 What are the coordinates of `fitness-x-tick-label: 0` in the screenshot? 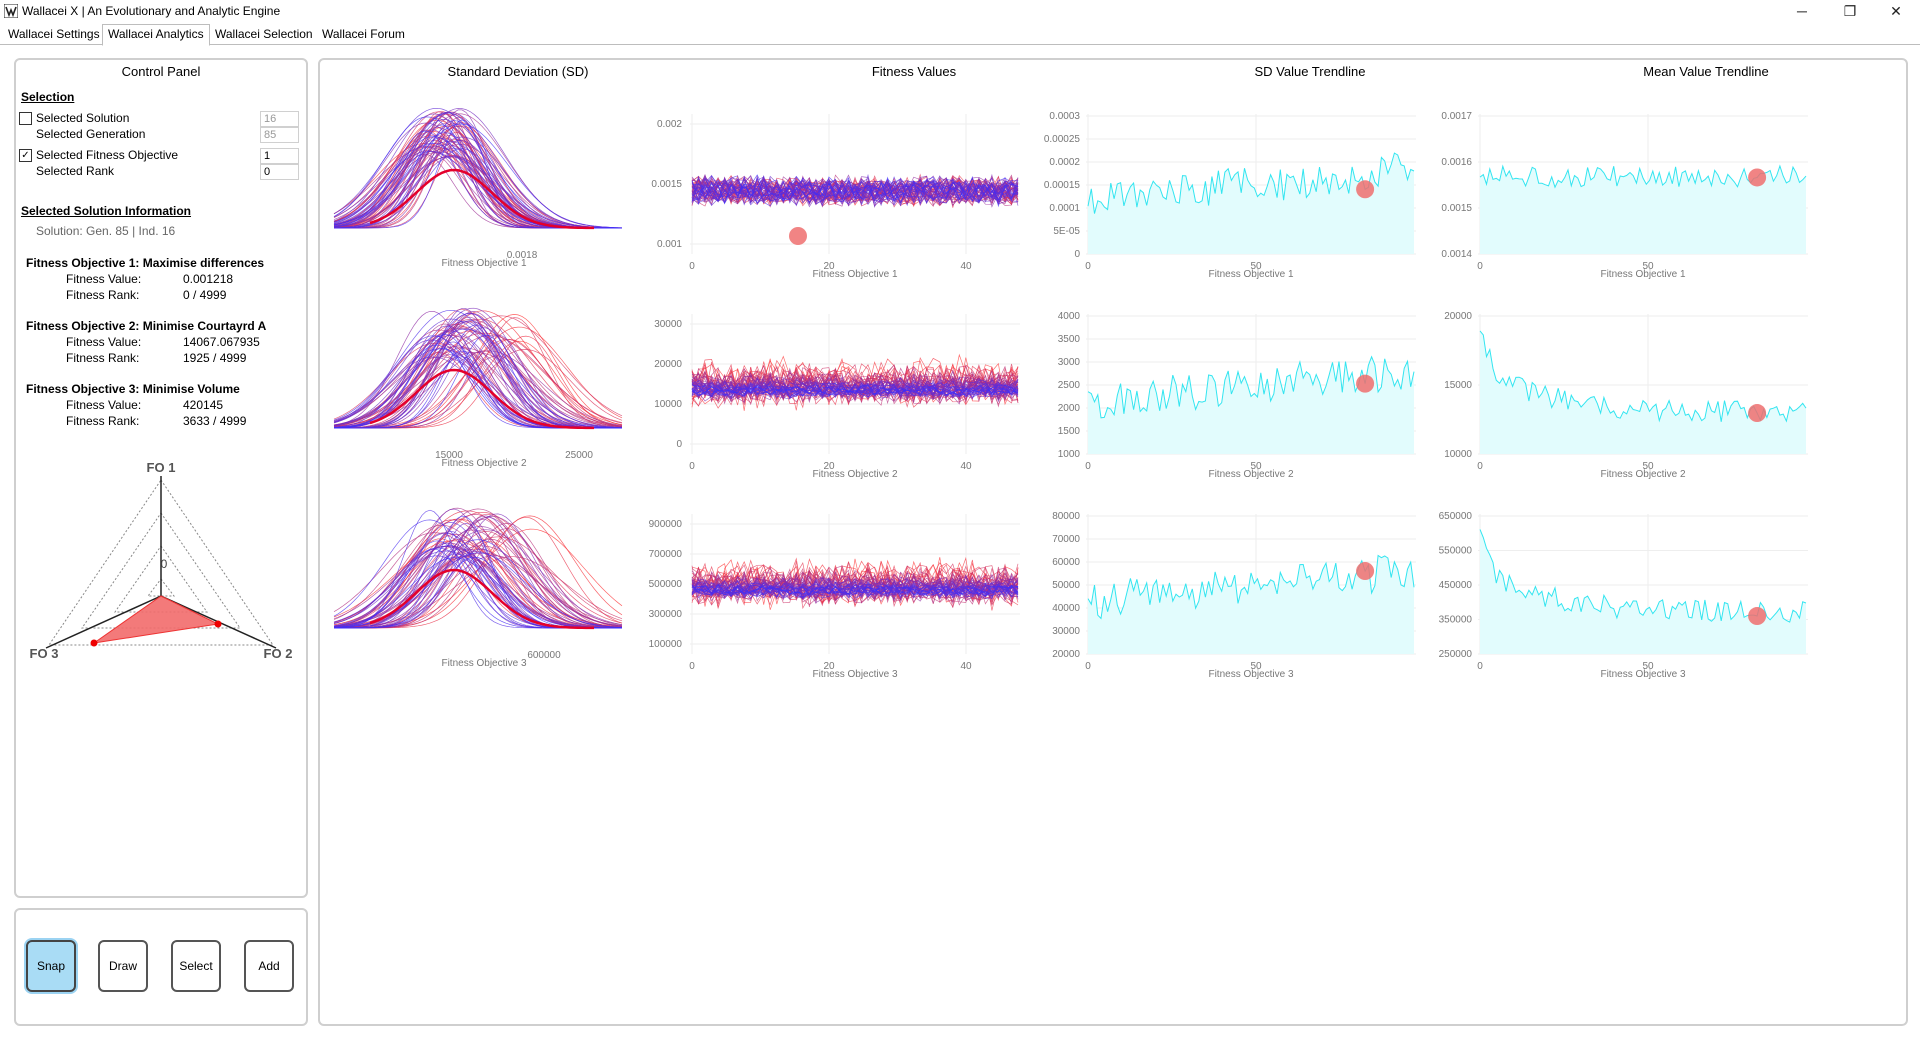 It's located at (692, 666).